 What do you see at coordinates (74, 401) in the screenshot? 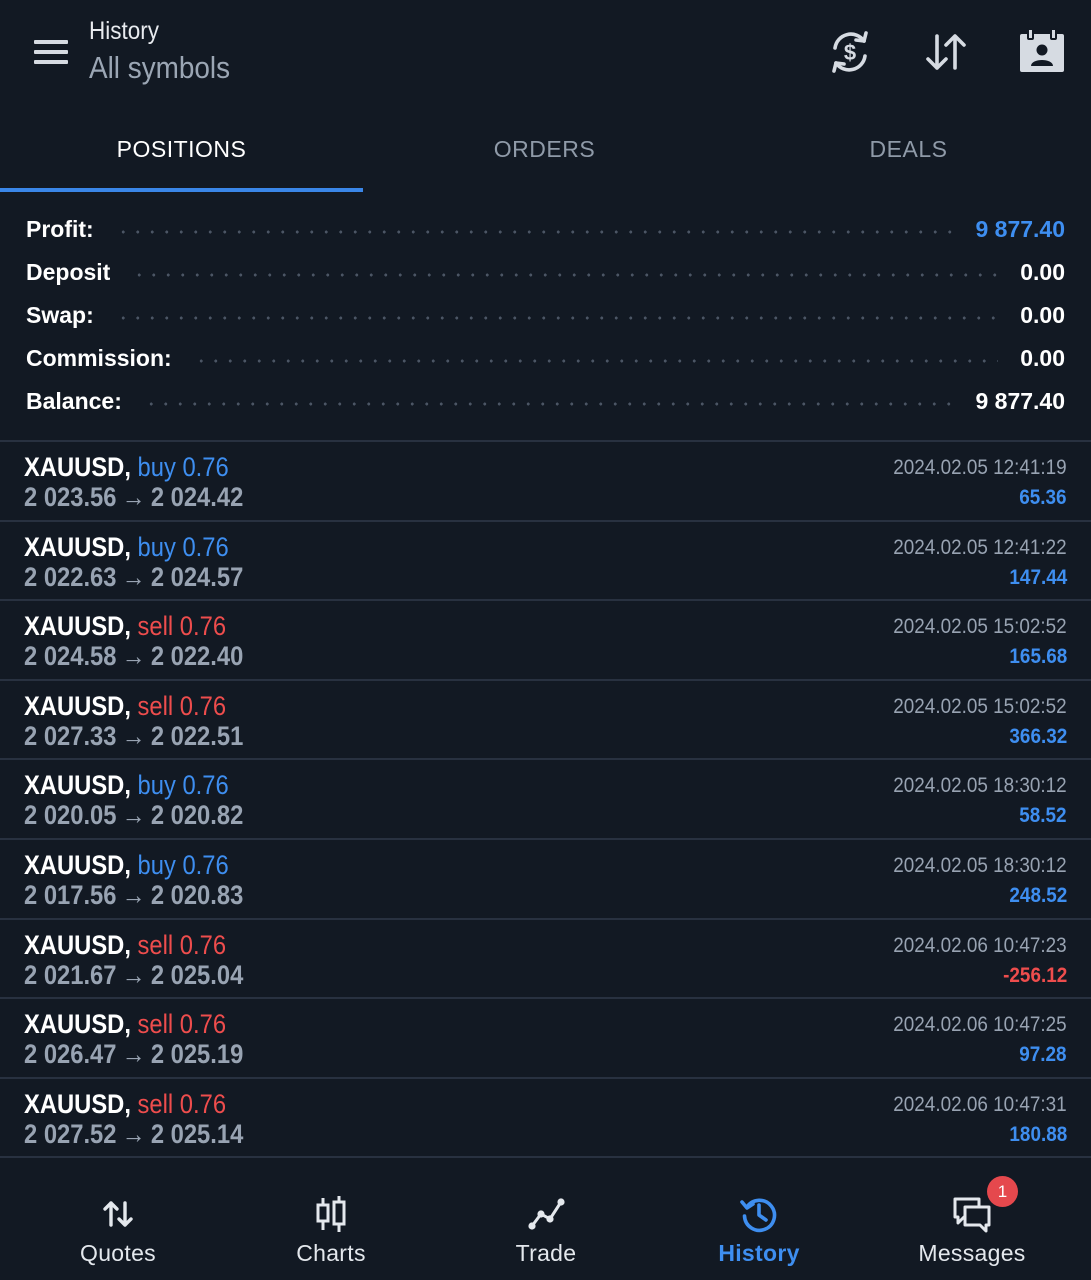
I see `summary-label: Balance:` at bounding box center [74, 401].